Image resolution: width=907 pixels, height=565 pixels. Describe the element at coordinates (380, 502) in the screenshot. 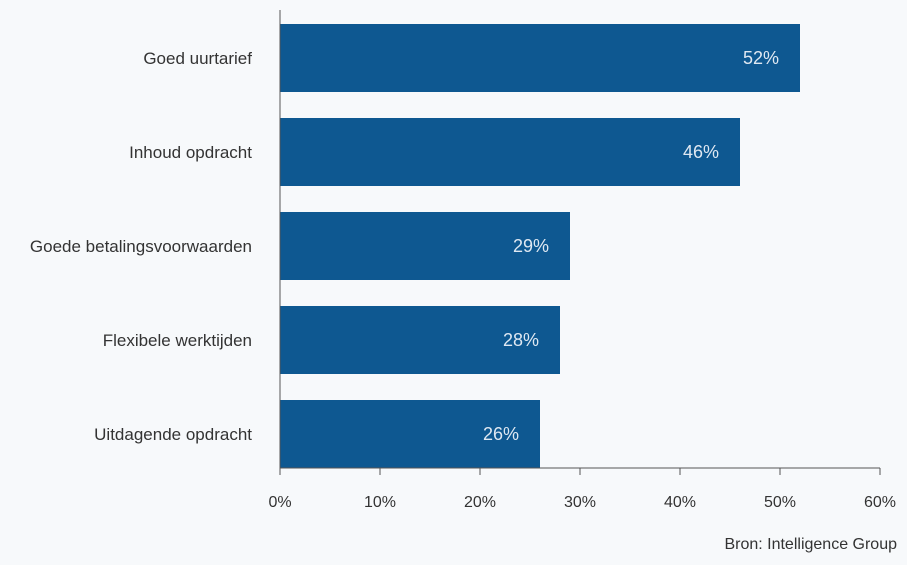

I see `x-tick-label: 10%` at that location.